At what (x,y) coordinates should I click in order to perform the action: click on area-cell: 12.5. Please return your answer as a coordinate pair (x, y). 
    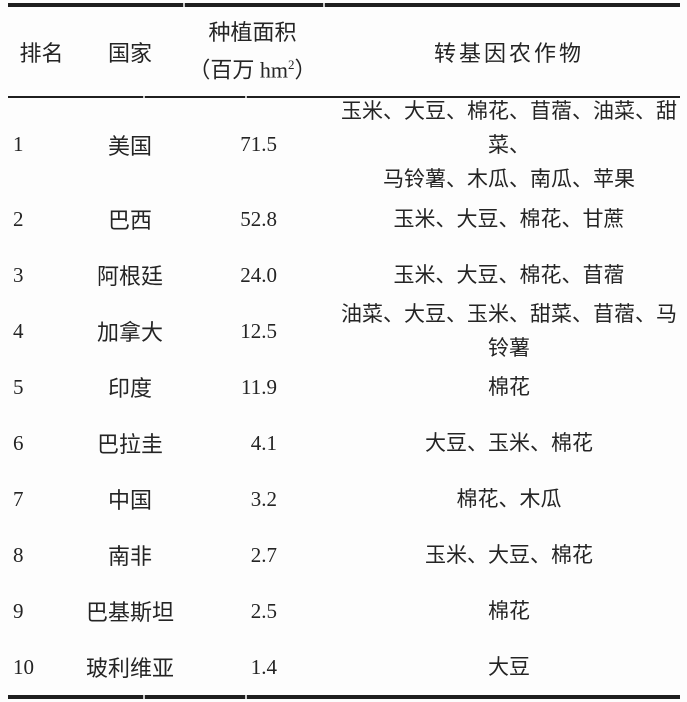
    Looking at the image, I should click on (258, 330).